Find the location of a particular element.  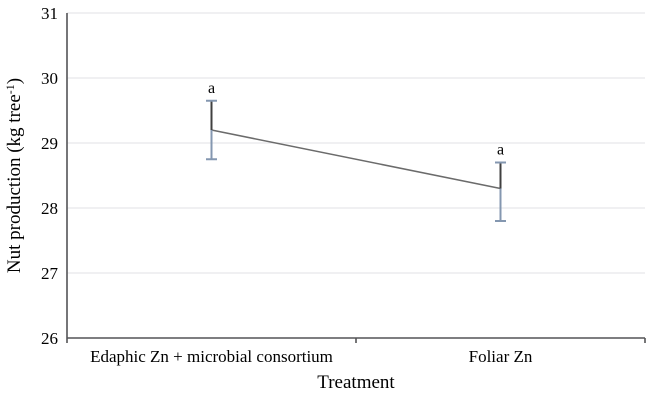

x-category-label-1: Foliar Zn is located at coordinates (501, 356).